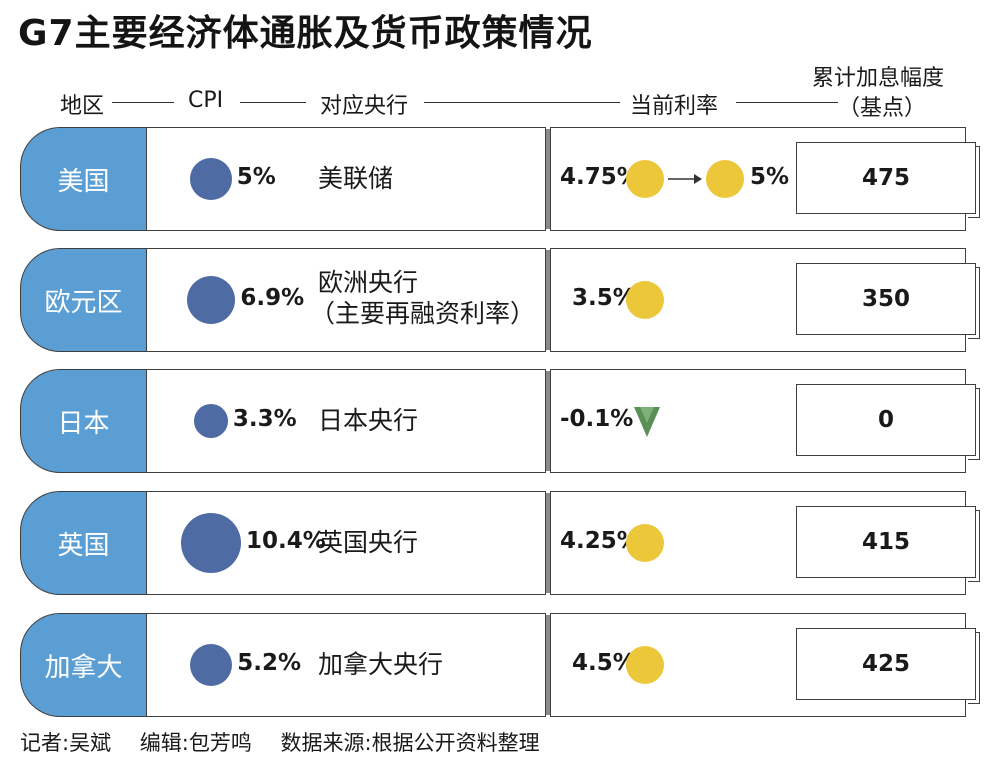  What do you see at coordinates (500, 421) in the screenshot?
I see `table-row: 日本 3.3% 日本央行 -0.1% 0` at bounding box center [500, 421].